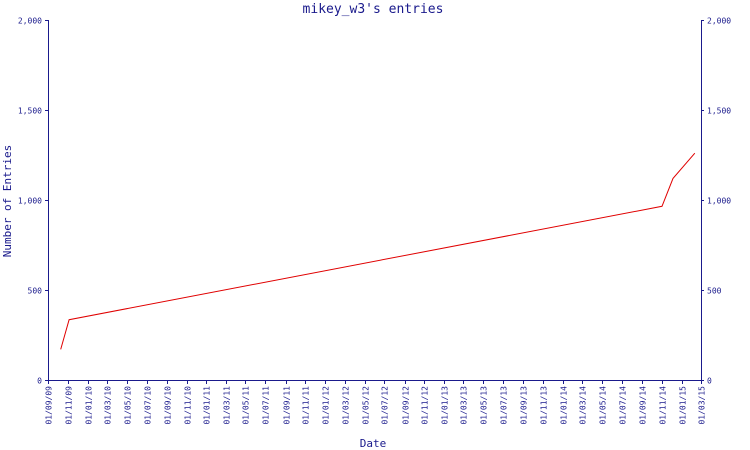  What do you see at coordinates (373, 443) in the screenshot?
I see `x-axis-label: Date` at bounding box center [373, 443].